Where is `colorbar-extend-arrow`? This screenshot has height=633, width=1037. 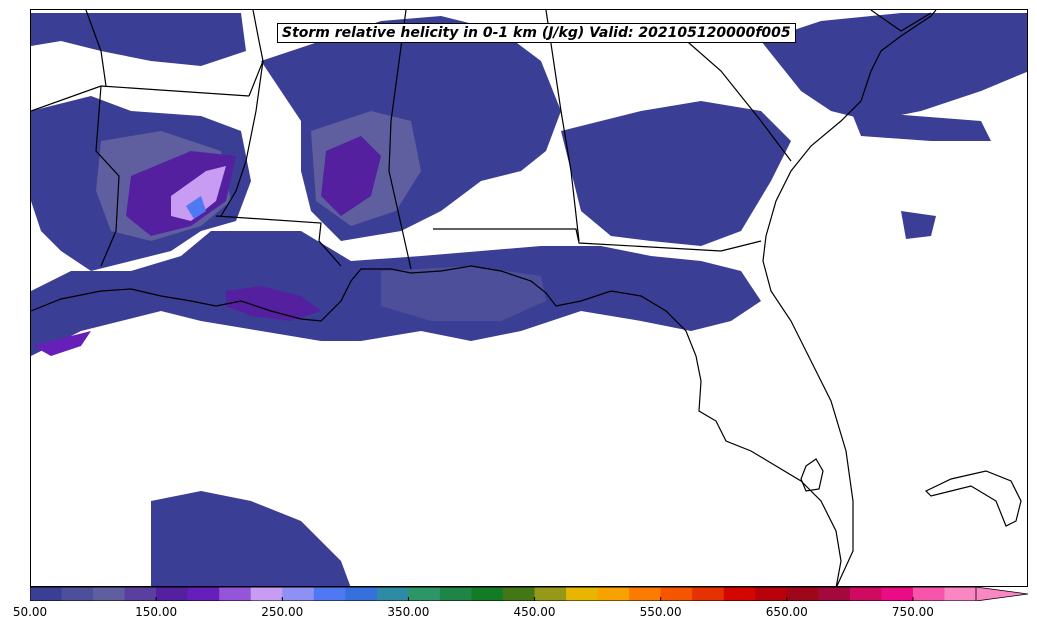 colorbar-extend-arrow is located at coordinates (1001, 594).